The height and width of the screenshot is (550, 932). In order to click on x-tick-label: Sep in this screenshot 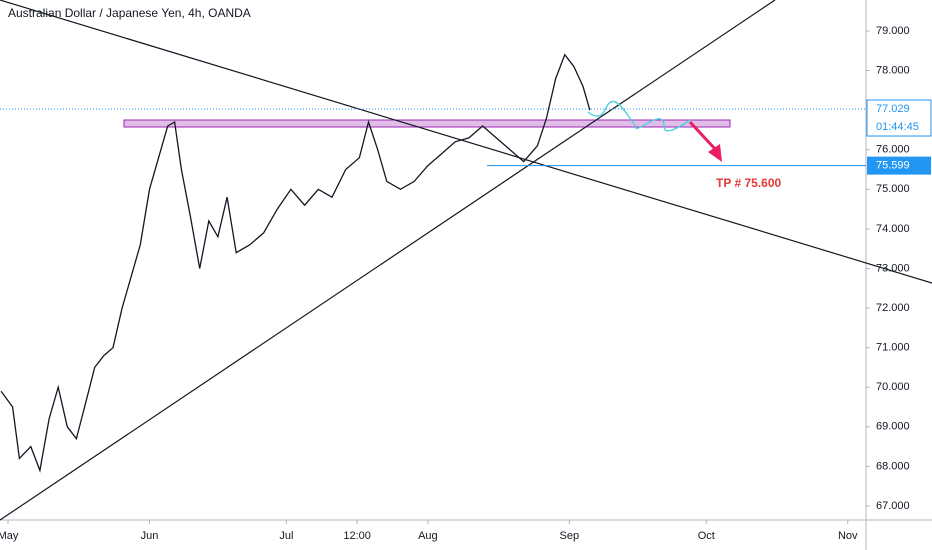, I will do `click(570, 536)`.